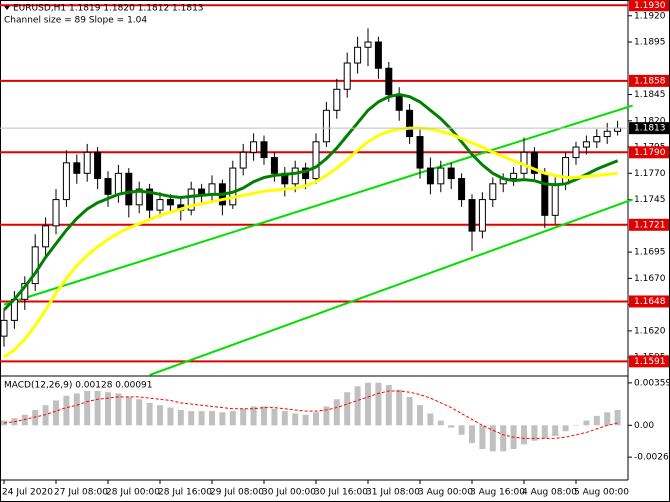 This screenshot has height=502, width=670. What do you see at coordinates (78, 386) in the screenshot?
I see `macd-title: MACD(12,26,9) 0.00128 0.00091` at bounding box center [78, 386].